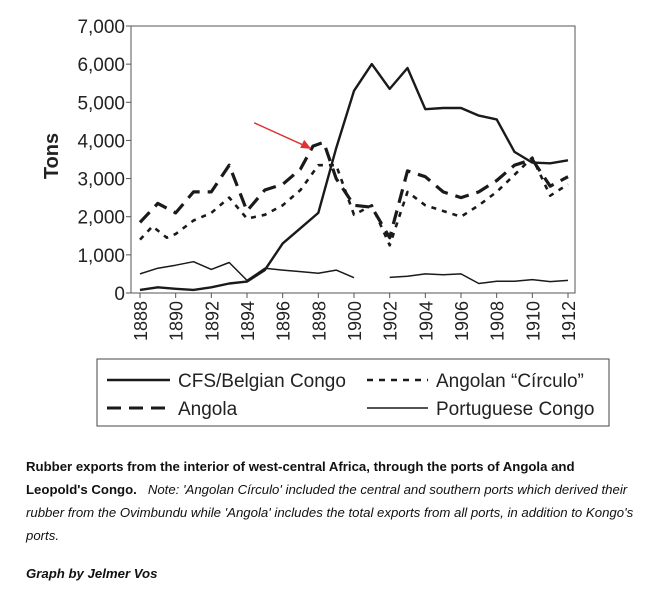  What do you see at coordinates (284, 321) in the screenshot?
I see `x-tick-label: 1896` at bounding box center [284, 321].